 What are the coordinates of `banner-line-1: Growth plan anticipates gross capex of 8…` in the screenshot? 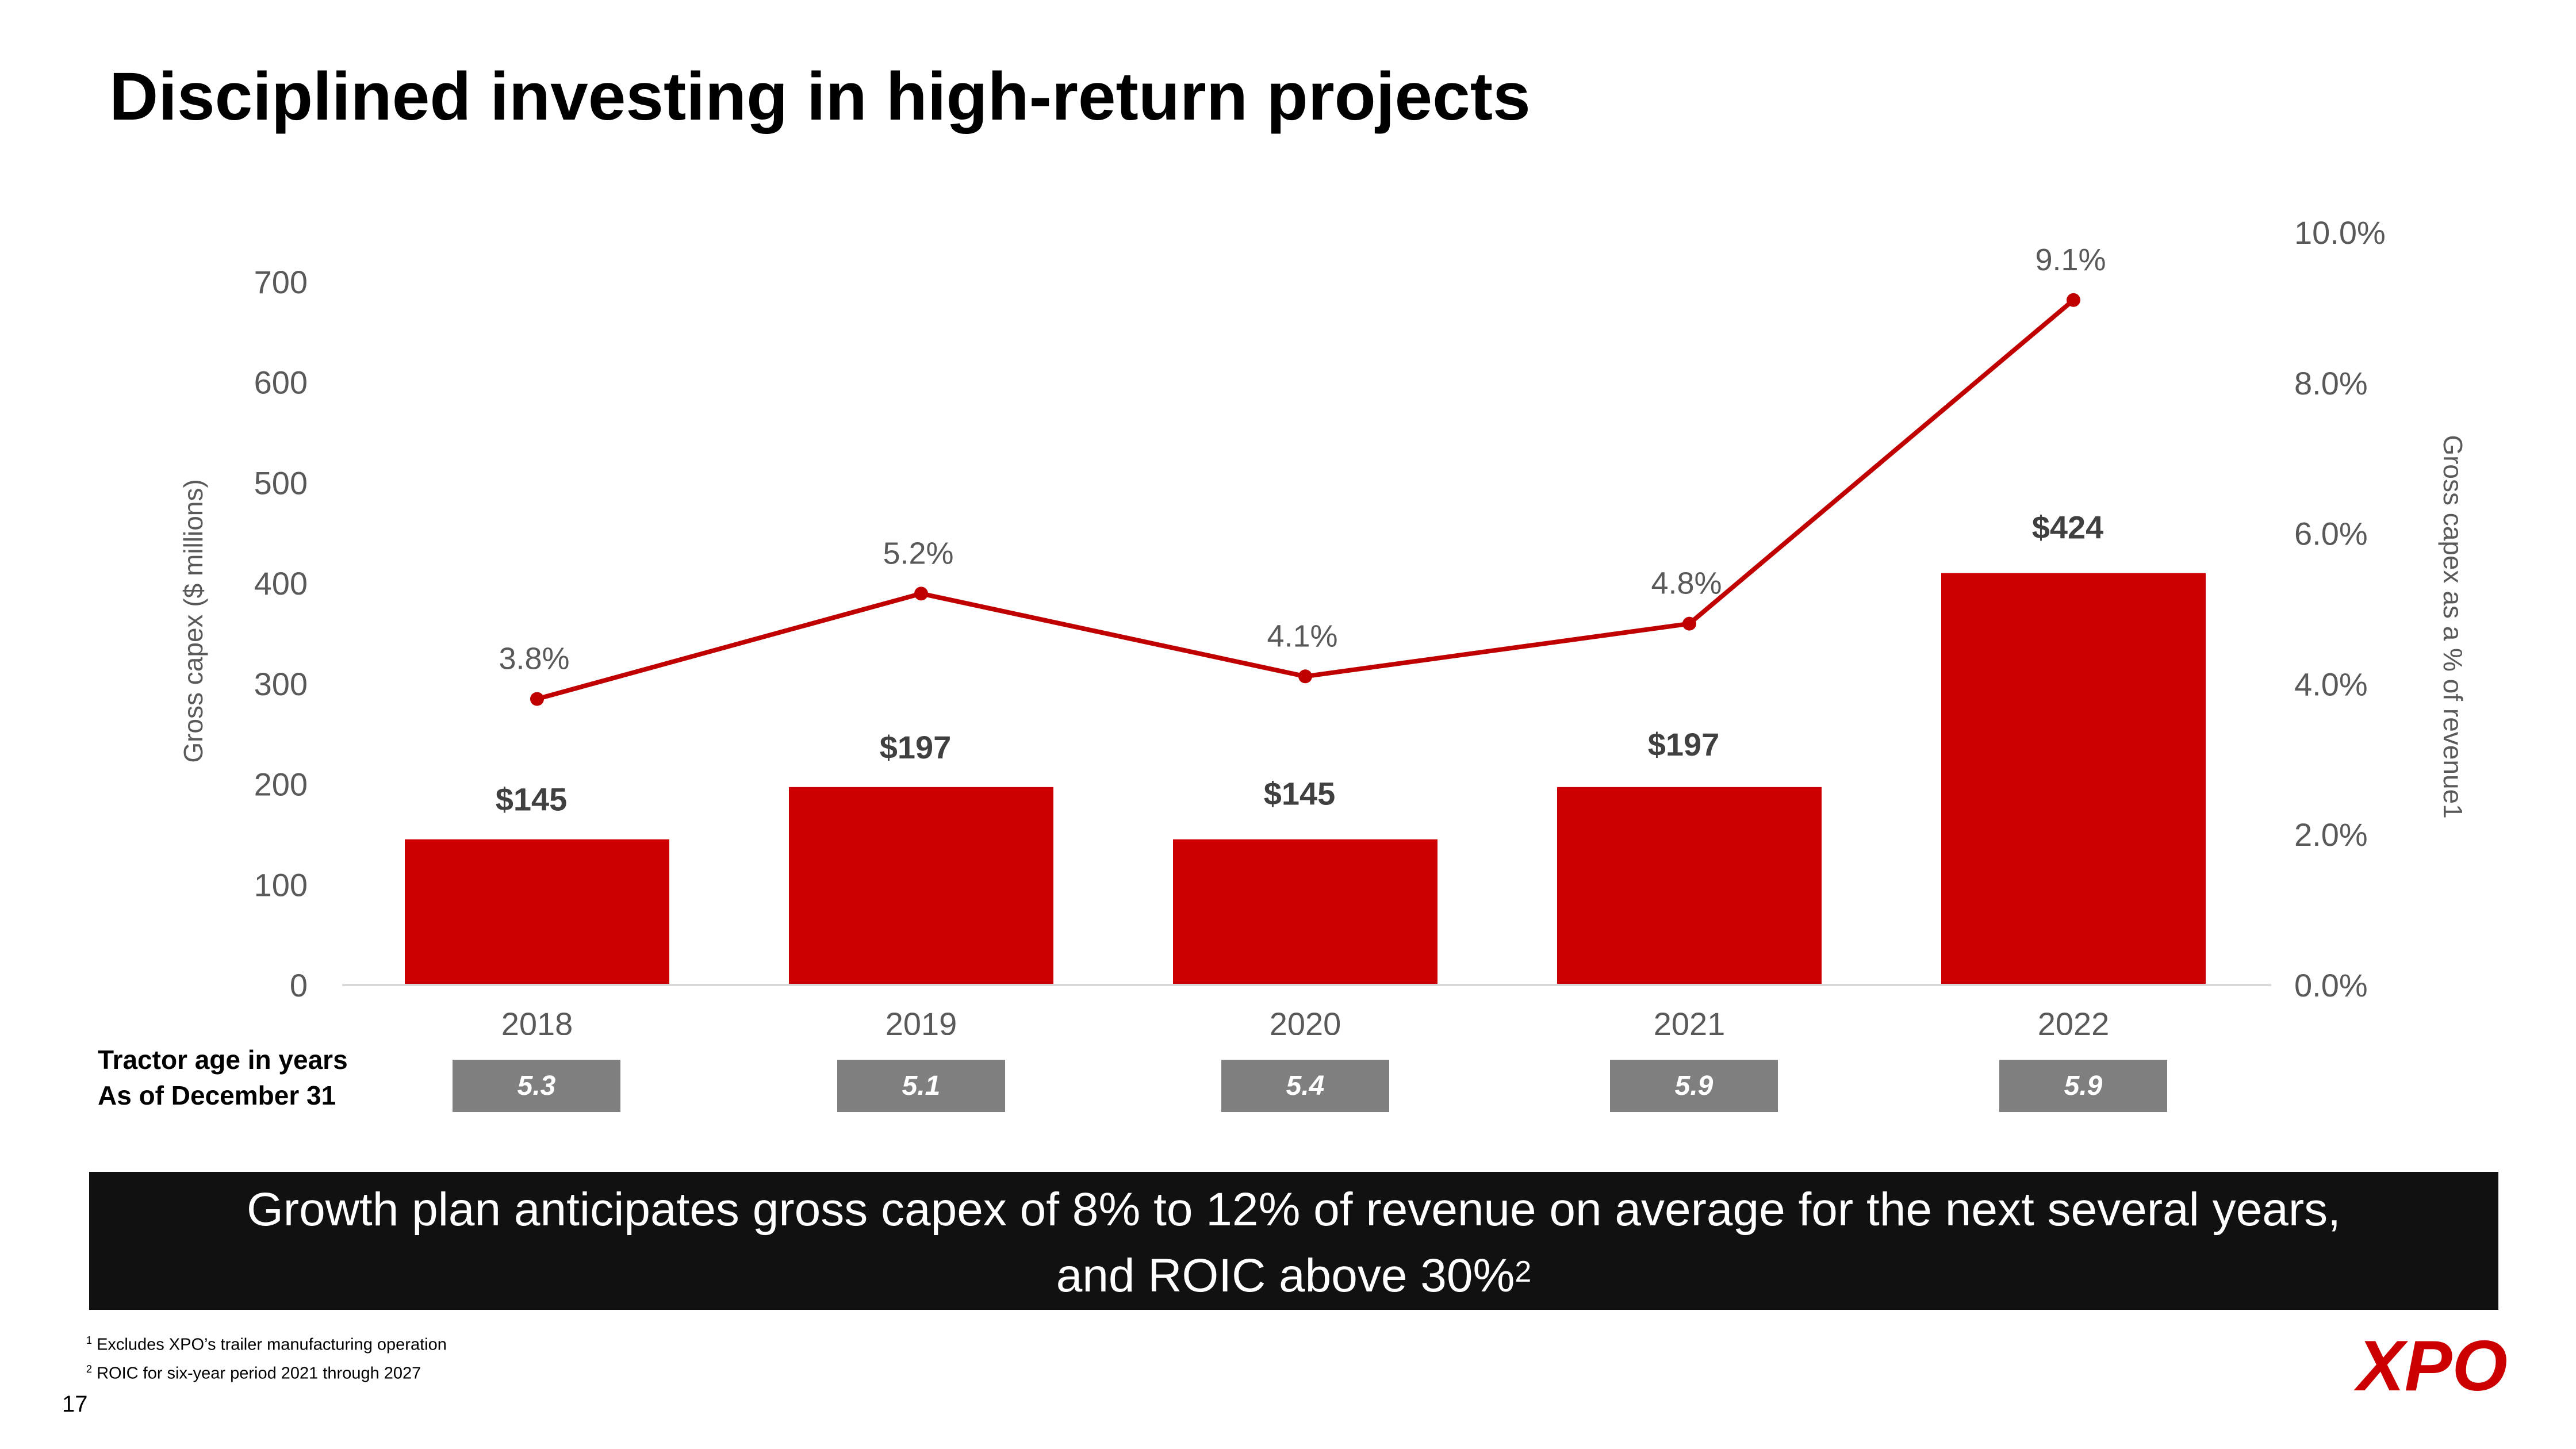 It's located at (1294, 1209).